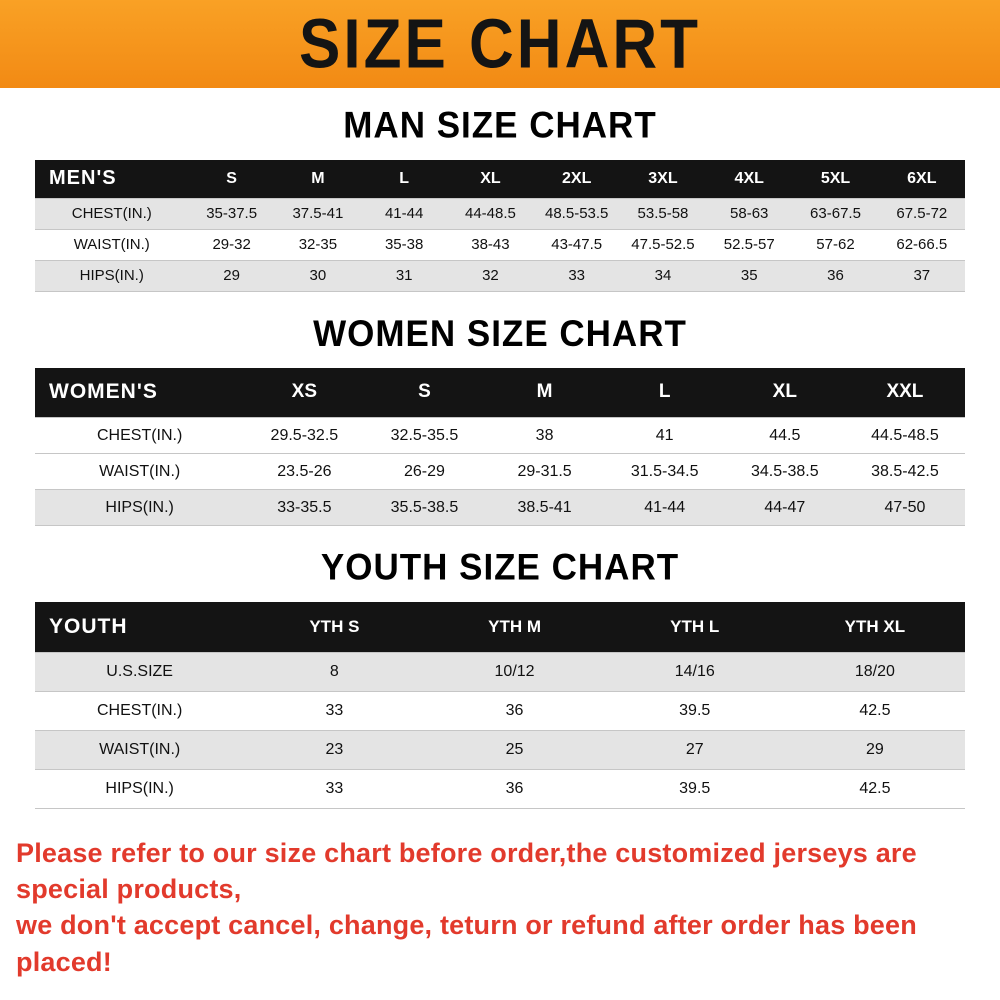 The height and width of the screenshot is (1000, 1000). I want to click on table-cell: 32.5-35.5, so click(424, 435).